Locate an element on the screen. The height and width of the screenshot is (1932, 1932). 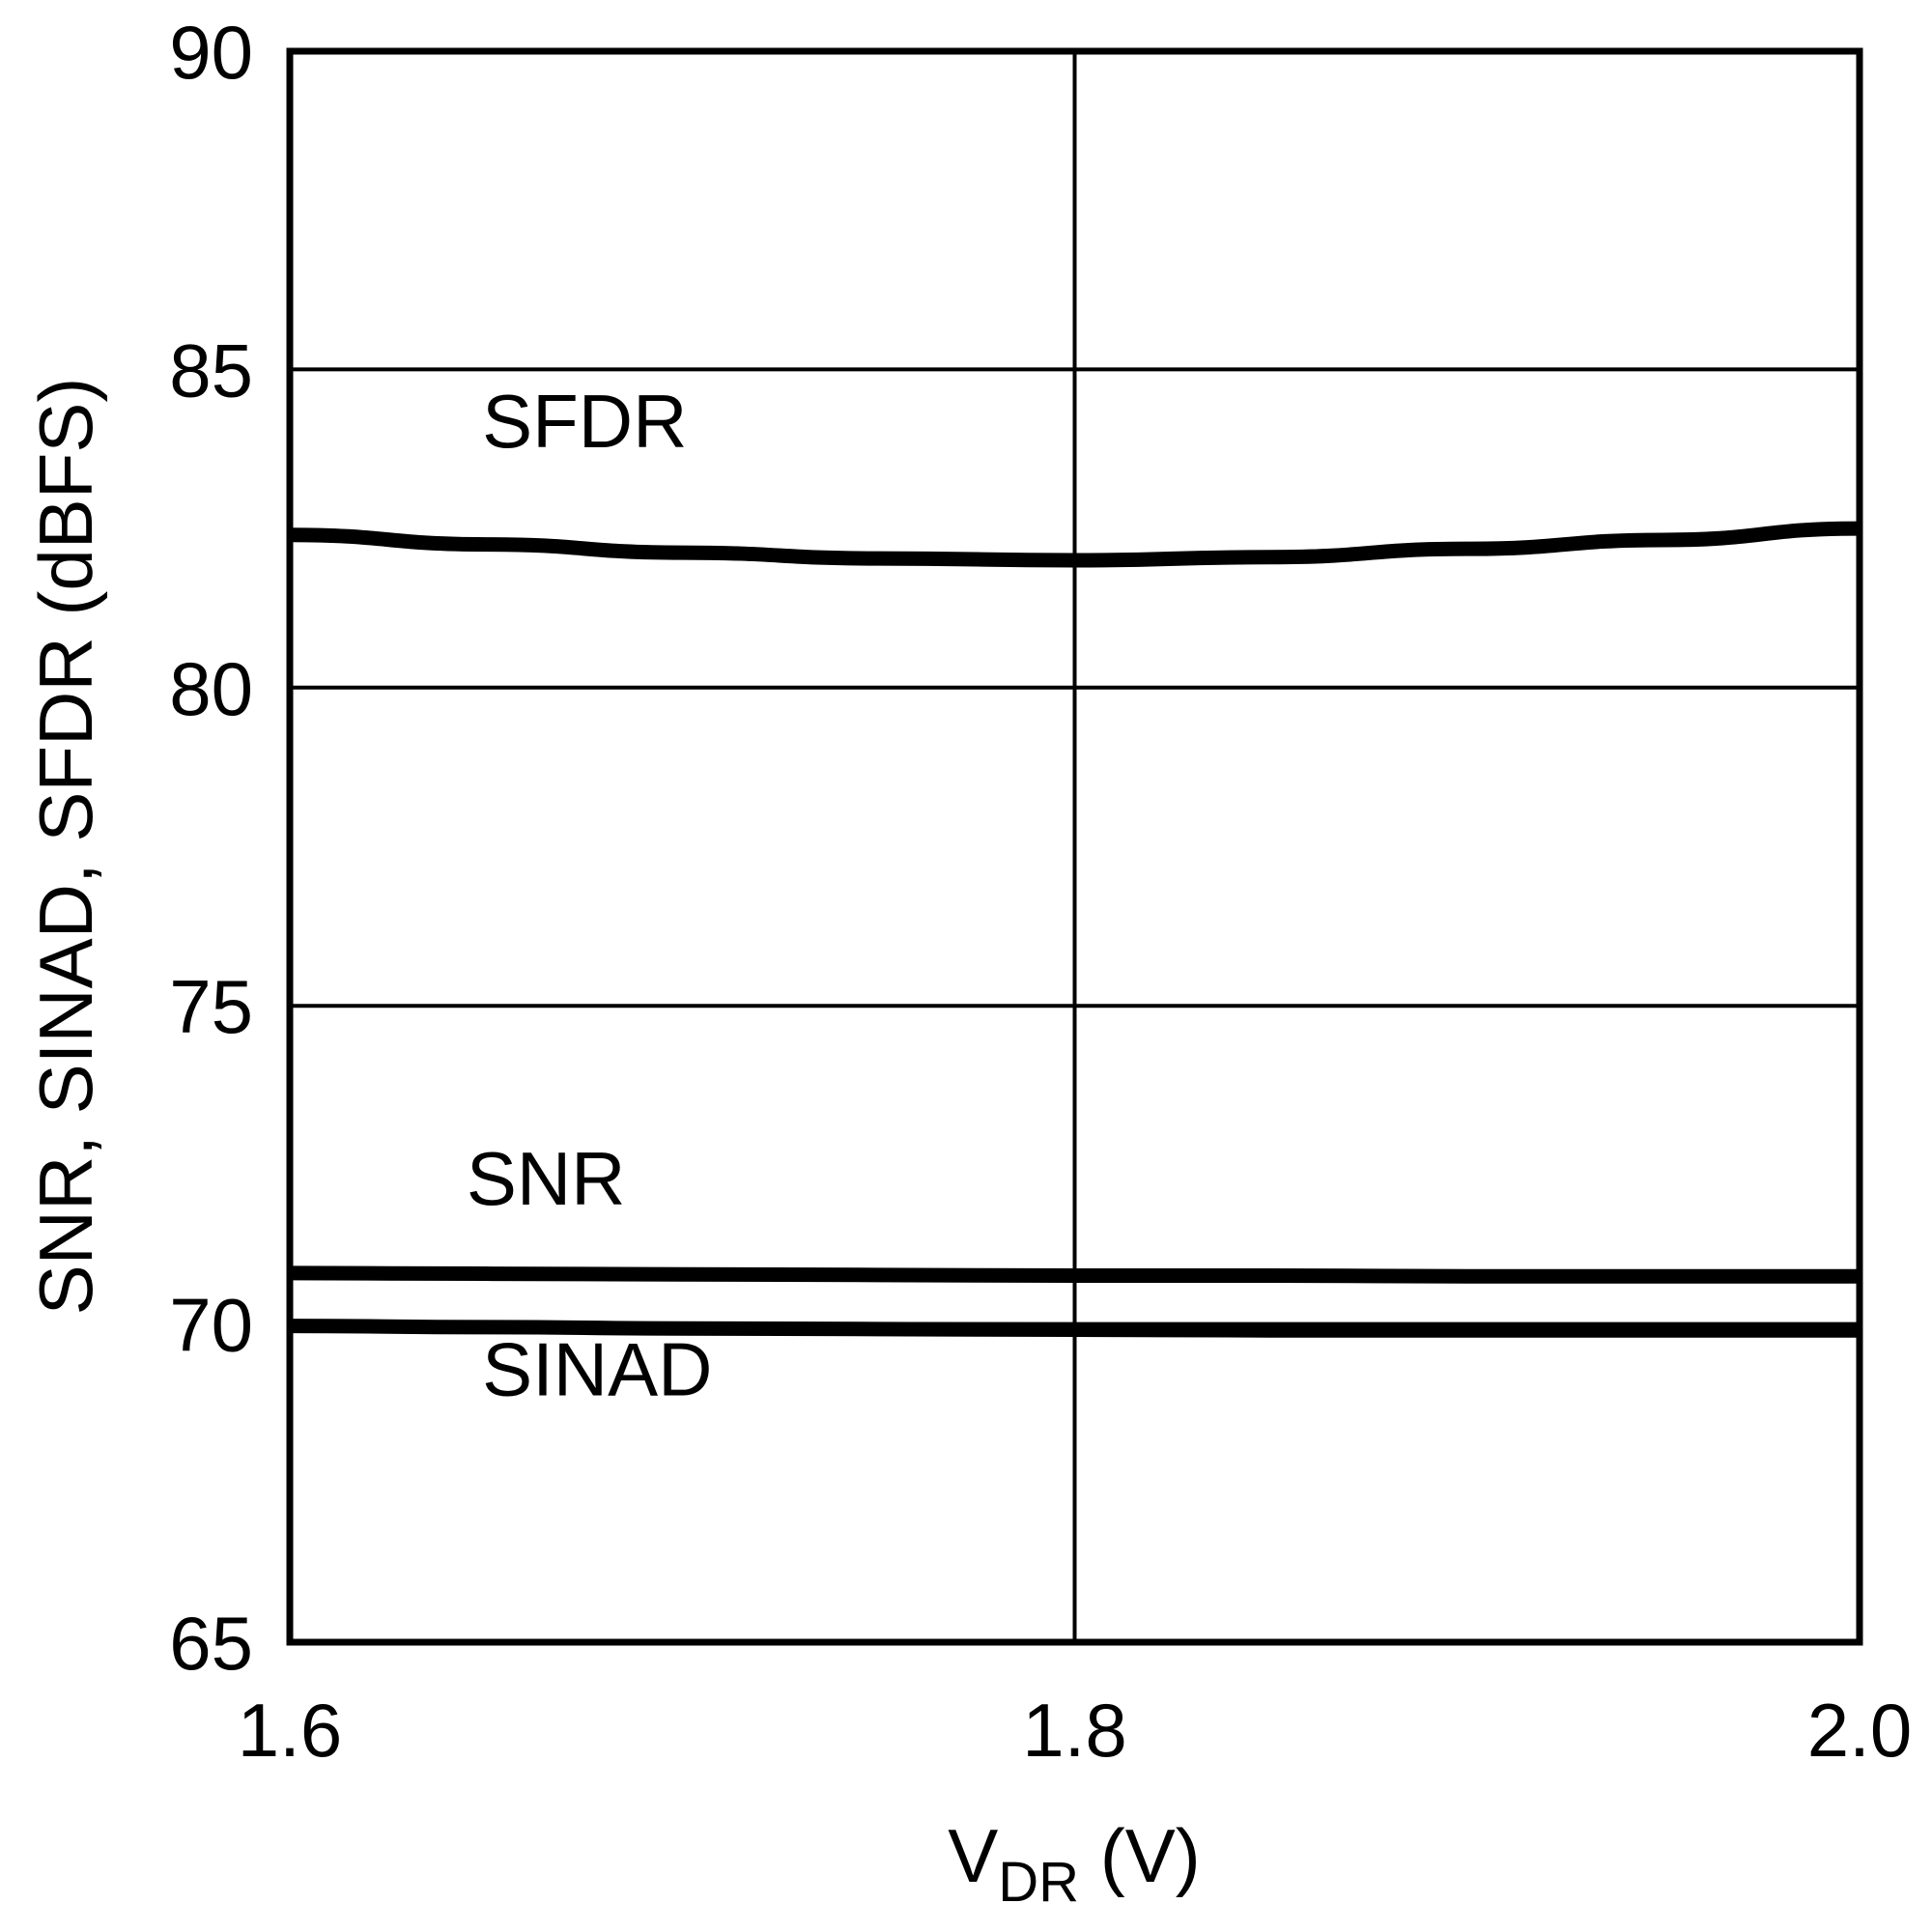
series-label-sinad: SINAD is located at coordinates (597, 1369).